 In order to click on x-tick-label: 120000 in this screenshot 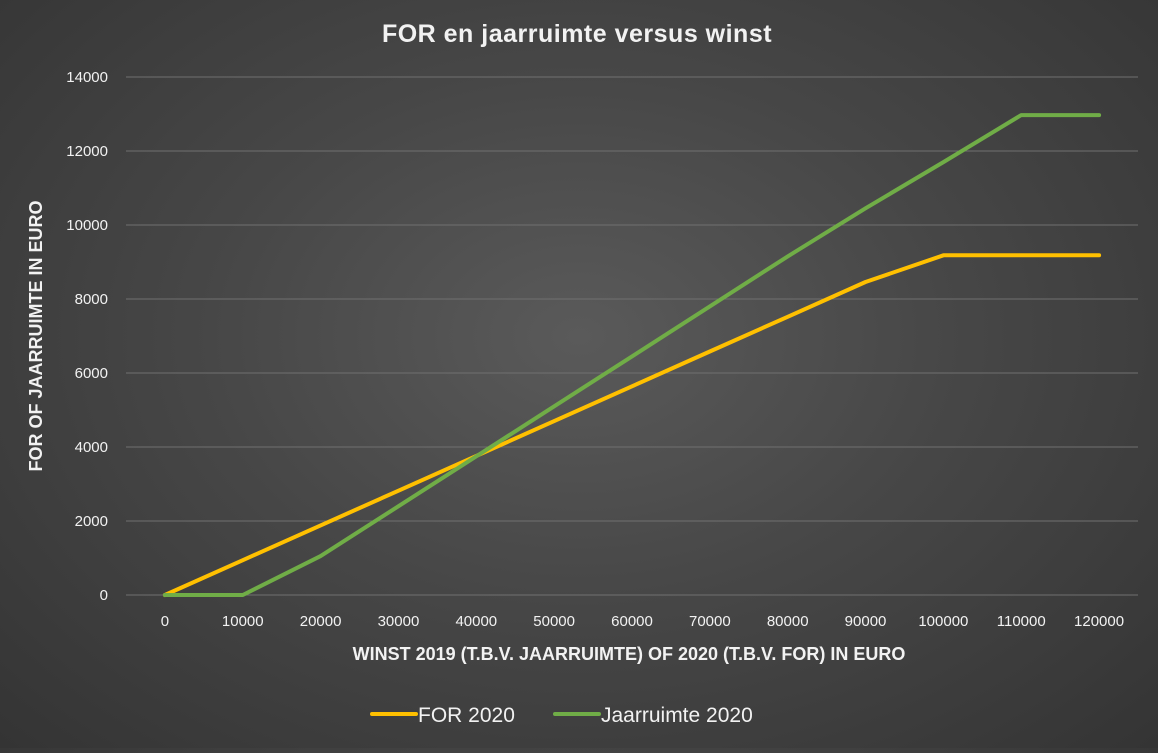, I will do `click(1099, 621)`.